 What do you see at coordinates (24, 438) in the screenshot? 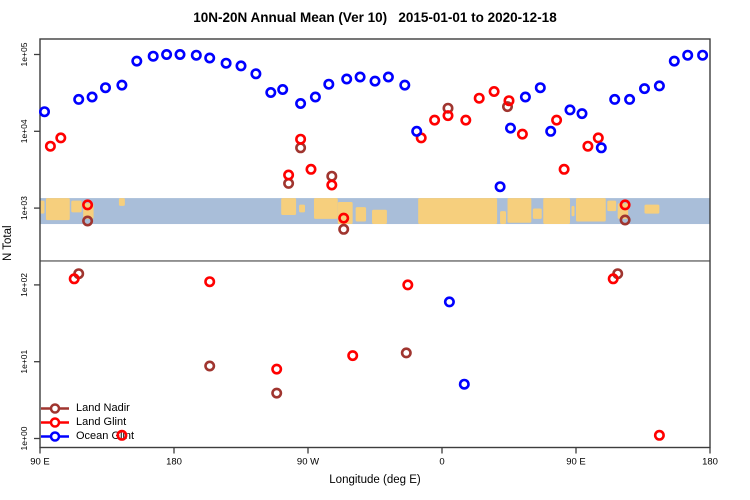
I see `y-tick-label: 1e+00` at bounding box center [24, 438].